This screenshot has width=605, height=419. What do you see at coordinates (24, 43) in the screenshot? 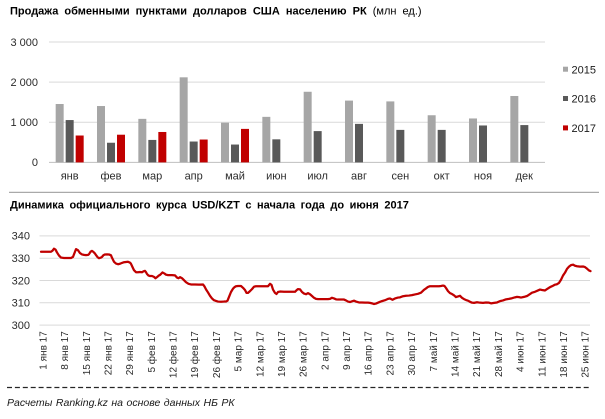
I see `svg-text: 3 000` at bounding box center [24, 43].